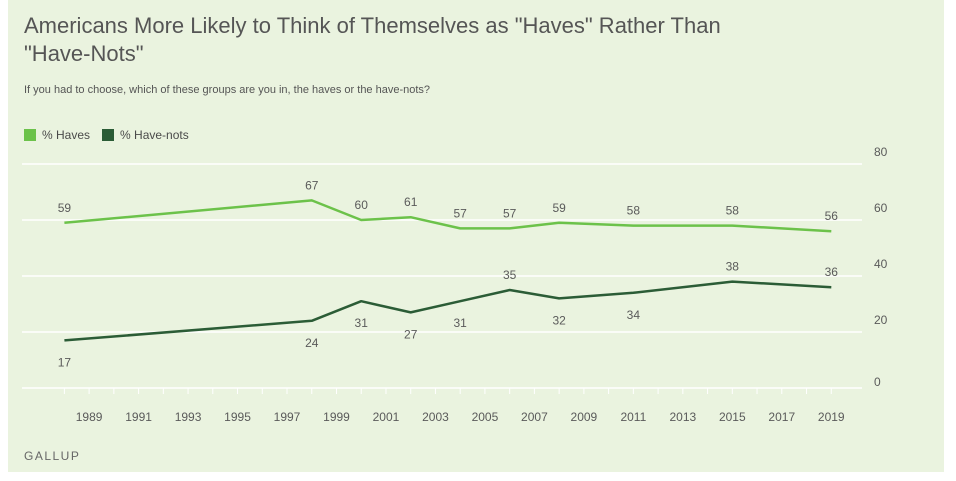  I want to click on data-label-have-nots-1988: 17, so click(65, 362).